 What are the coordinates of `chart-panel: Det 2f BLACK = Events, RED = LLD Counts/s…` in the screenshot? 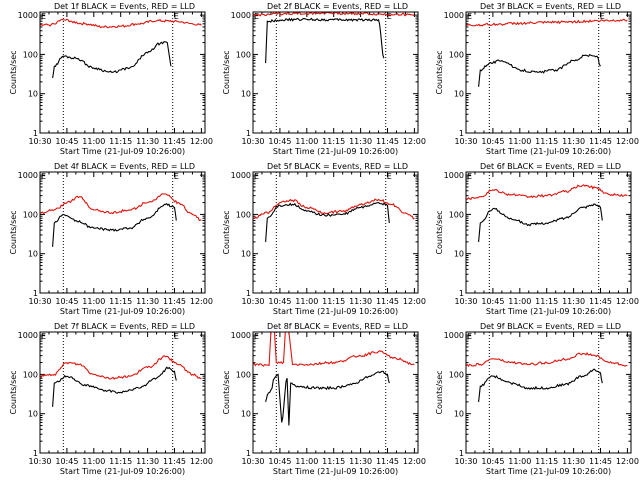 It's located at (324, 79).